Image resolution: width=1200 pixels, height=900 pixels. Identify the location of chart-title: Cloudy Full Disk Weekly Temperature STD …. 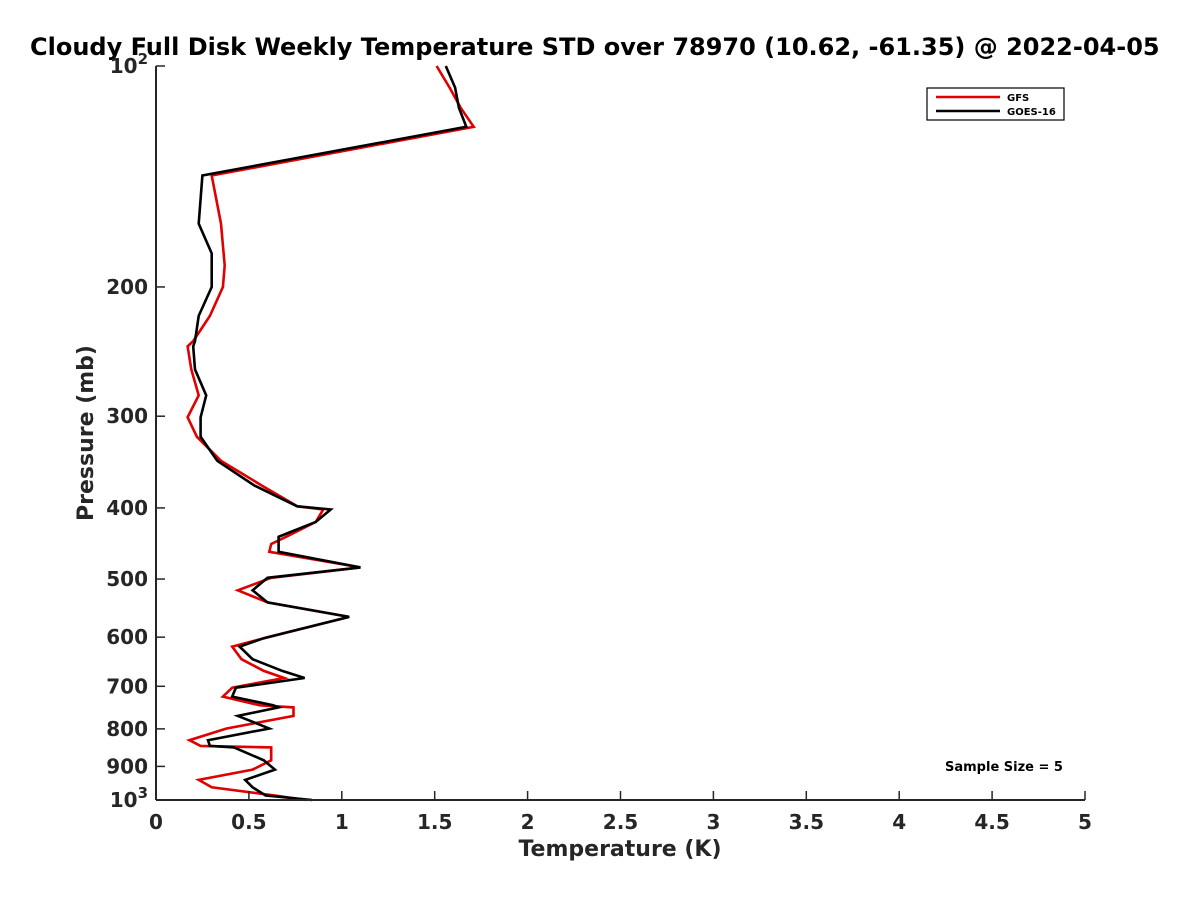
(595, 47).